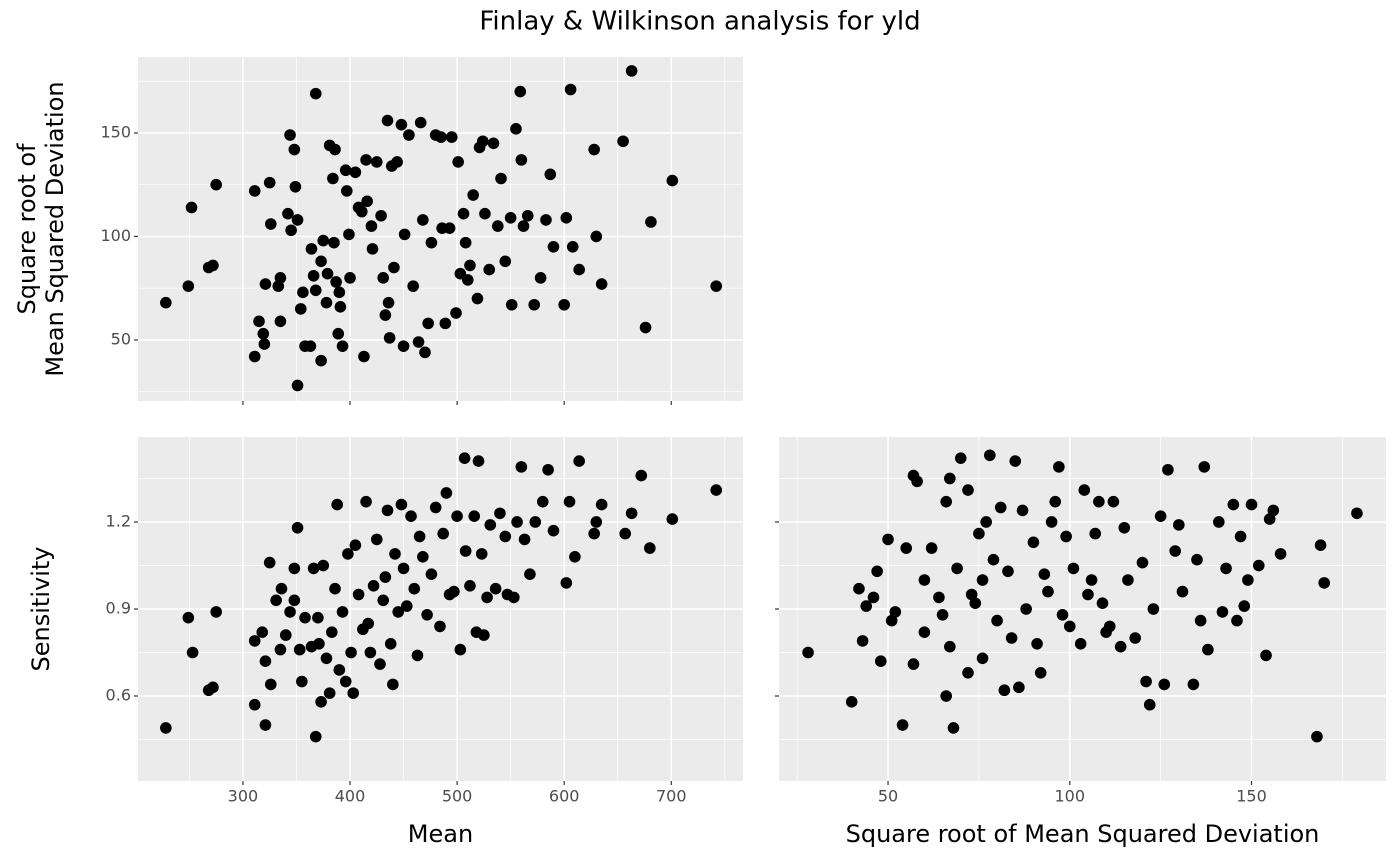  I want to click on x-tick-label: 500, so click(457, 796).